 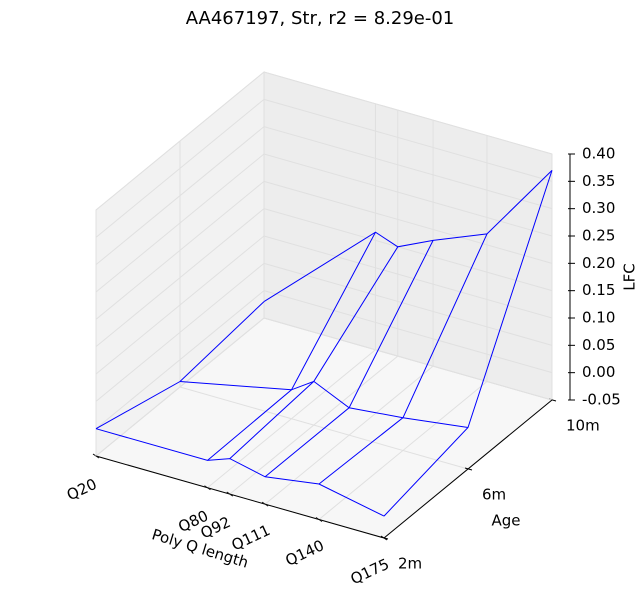 I want to click on z-tick-label: 0.20, so click(x=598, y=263).